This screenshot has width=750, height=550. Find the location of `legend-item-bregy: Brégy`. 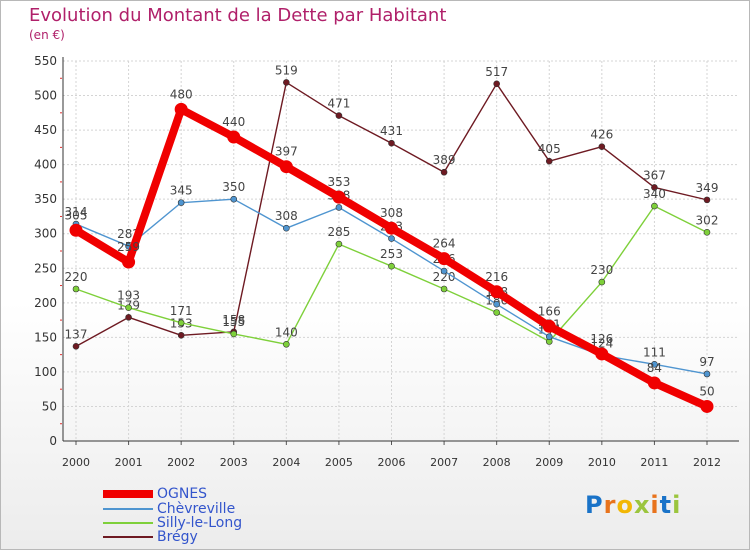

legend-item-bregy: Brégy is located at coordinates (150, 537).